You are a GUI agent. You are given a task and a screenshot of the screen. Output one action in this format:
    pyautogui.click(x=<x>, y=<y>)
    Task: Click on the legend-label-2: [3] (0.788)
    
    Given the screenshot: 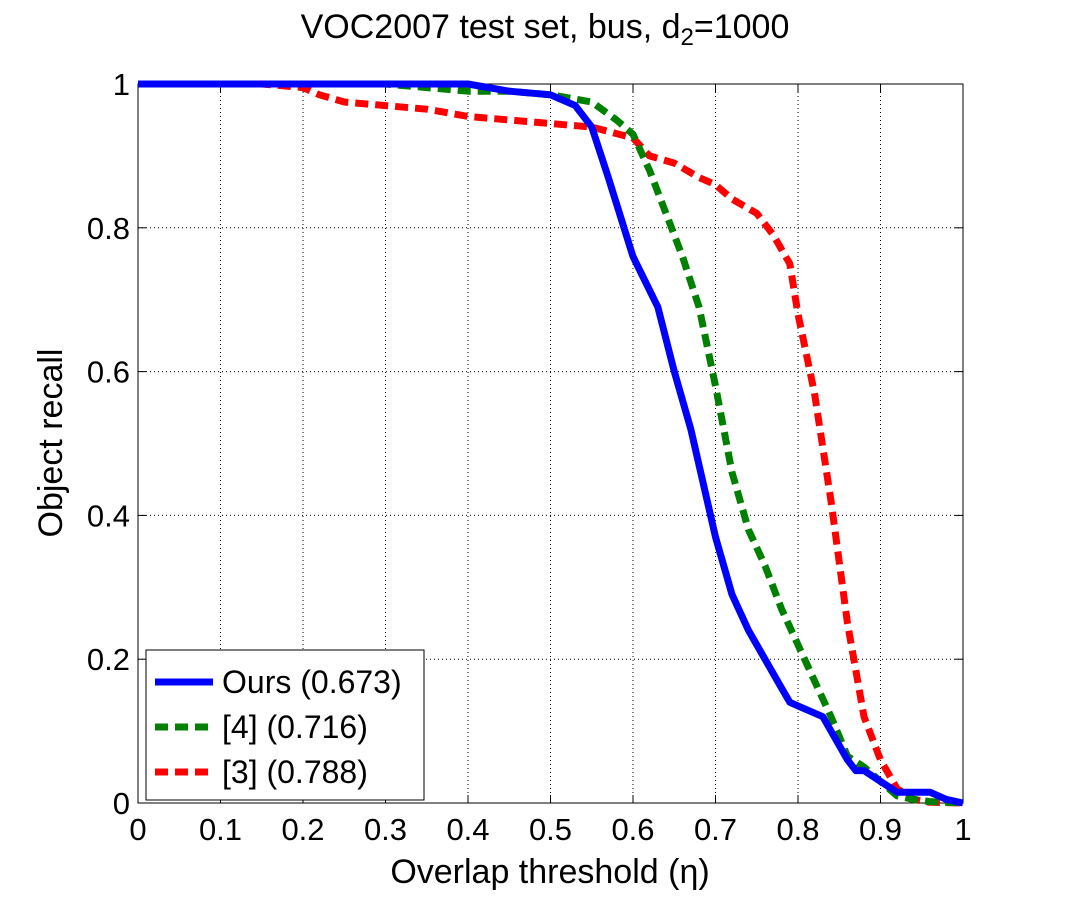 What is the action you would take?
    pyautogui.click(x=295, y=772)
    